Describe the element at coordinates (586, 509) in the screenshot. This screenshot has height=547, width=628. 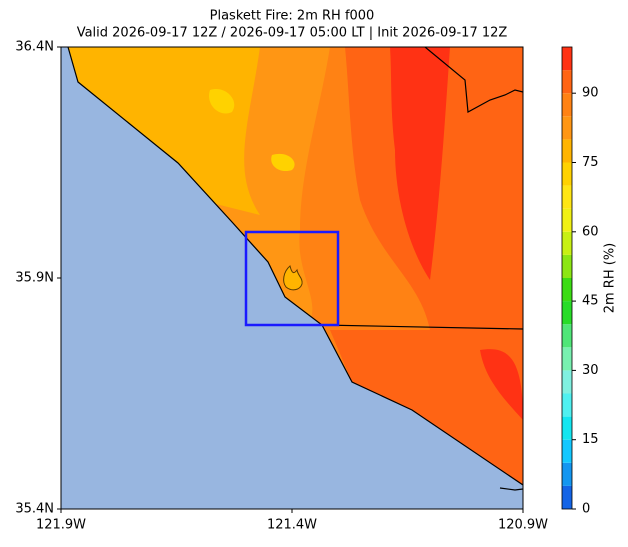
I see `colorbar-tick-label: 0` at that location.